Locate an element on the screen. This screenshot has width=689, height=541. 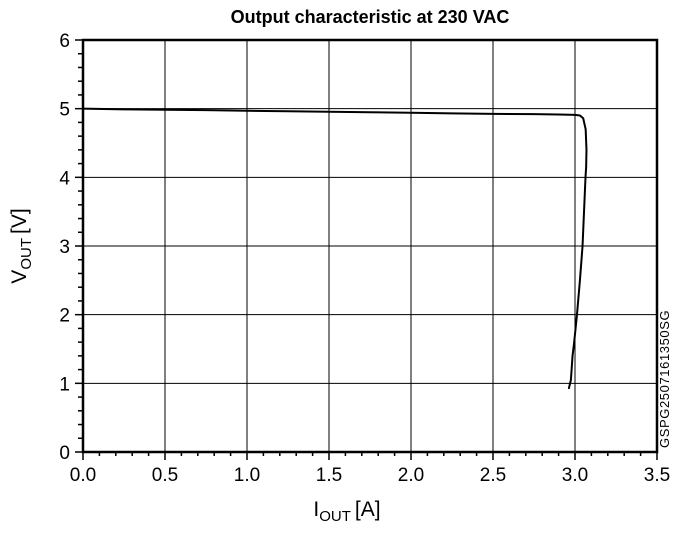
y-tick-label: 5 is located at coordinates (64, 110).